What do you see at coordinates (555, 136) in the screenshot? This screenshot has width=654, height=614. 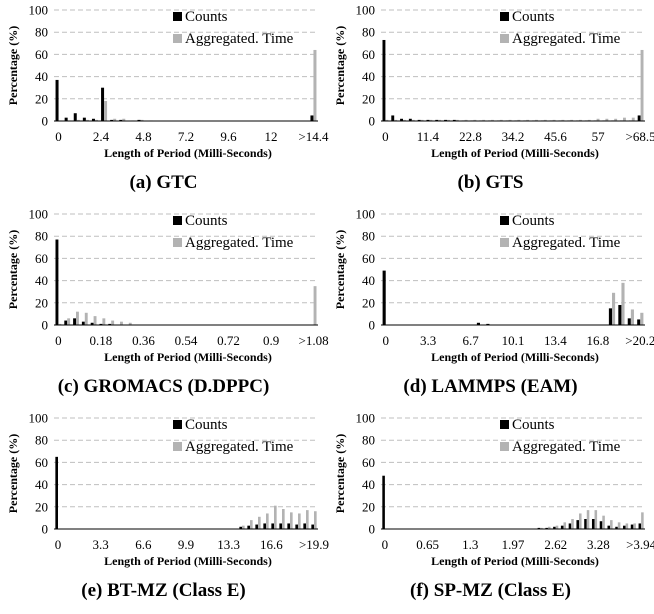 I see `x-tick-label: 45.6` at bounding box center [555, 136].